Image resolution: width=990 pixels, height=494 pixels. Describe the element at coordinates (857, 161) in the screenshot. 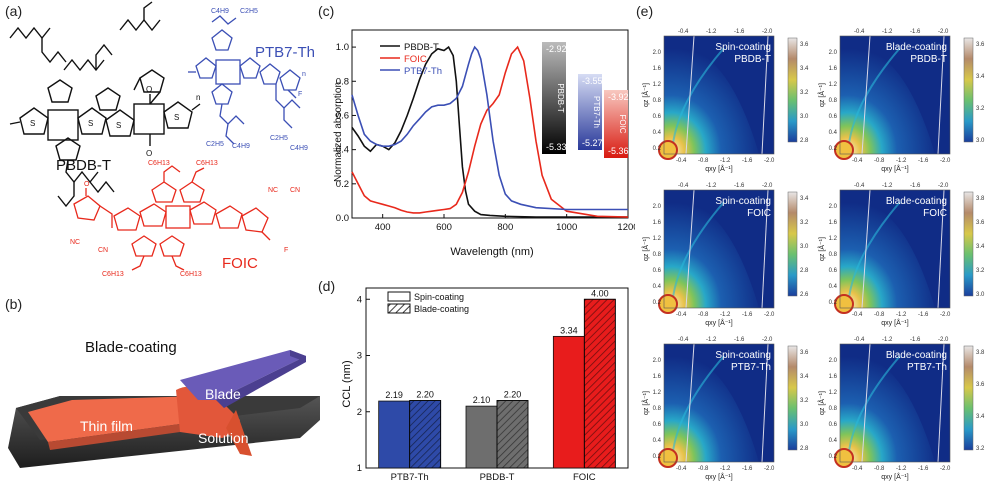

I see `giwaxs-bottom-tick: -0.4` at that location.